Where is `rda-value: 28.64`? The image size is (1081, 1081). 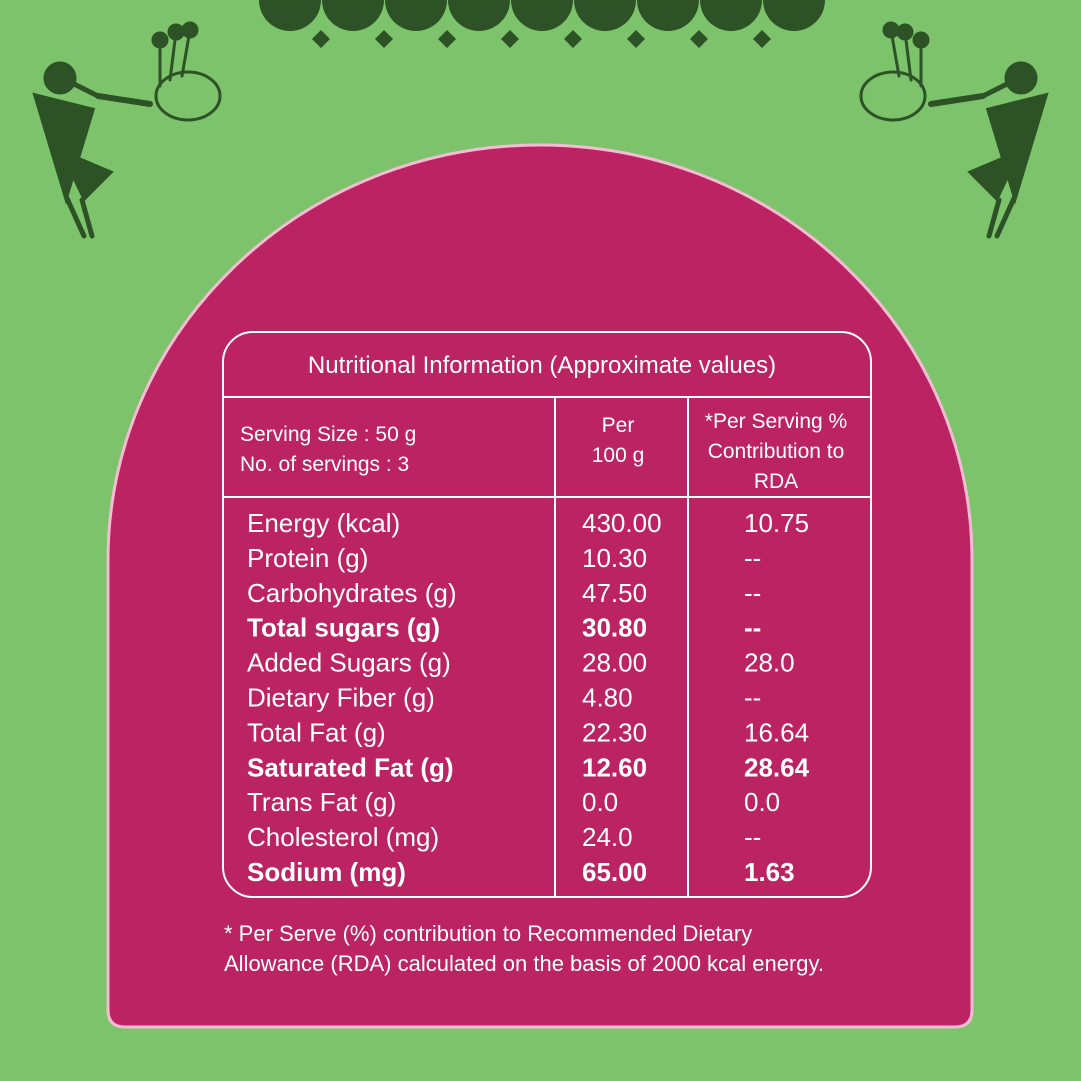 rda-value: 28.64 is located at coordinates (777, 767).